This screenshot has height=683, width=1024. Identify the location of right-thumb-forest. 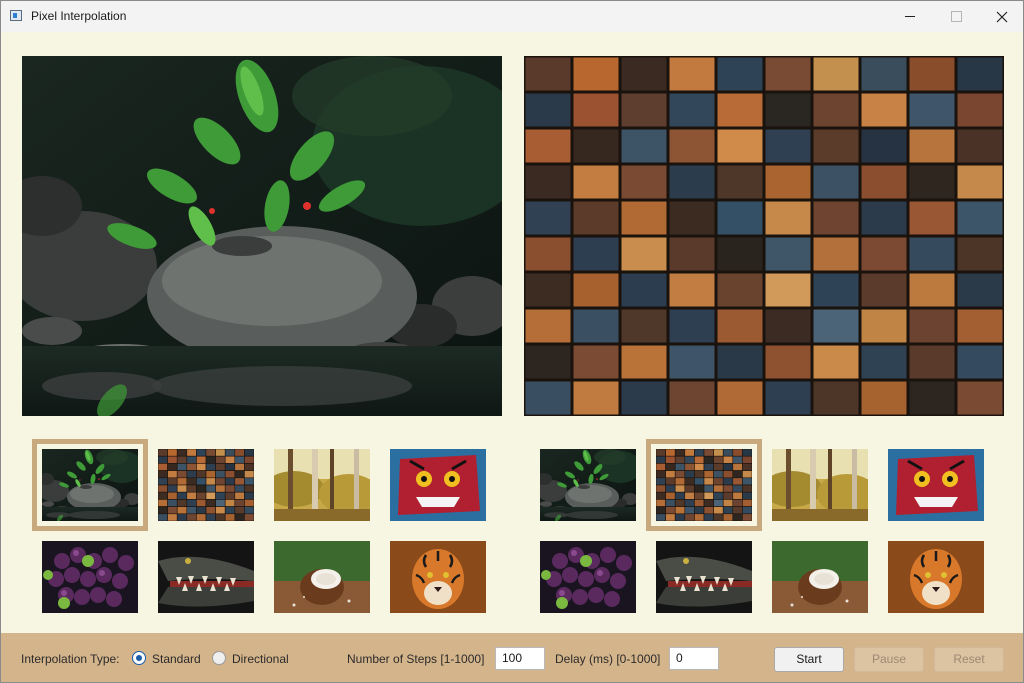
(820, 485).